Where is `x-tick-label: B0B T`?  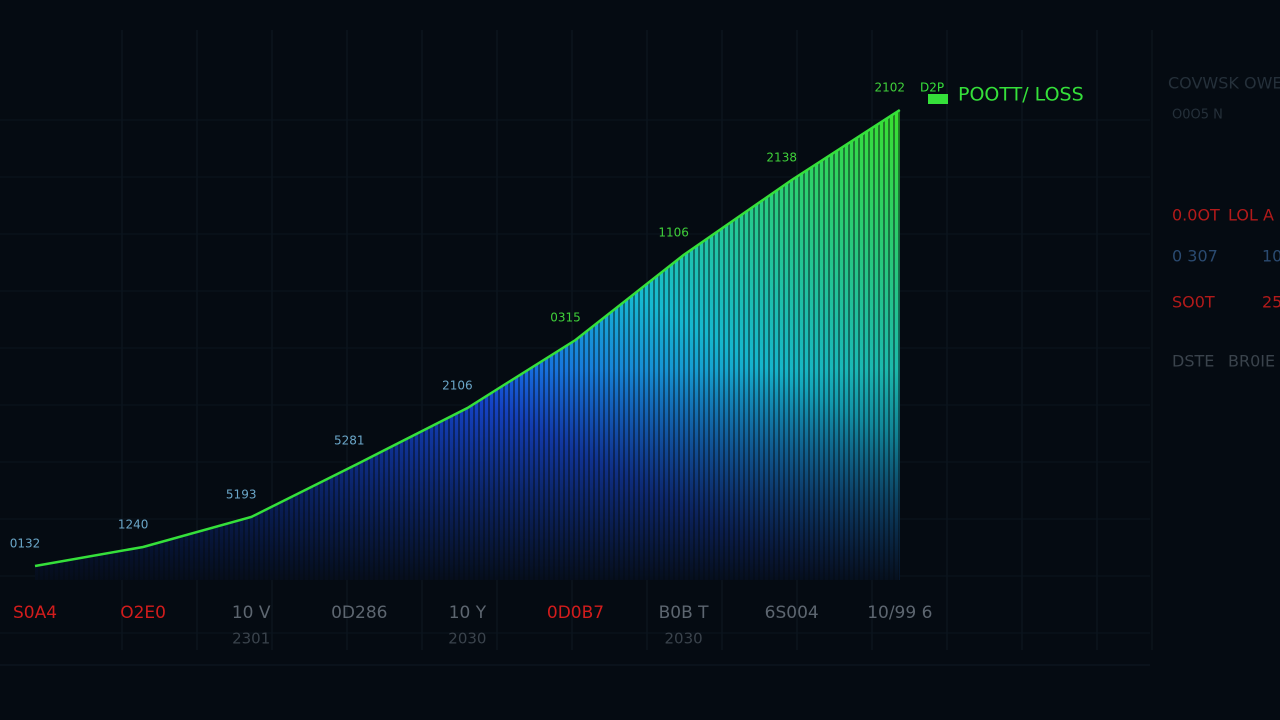 x-tick-label: B0B T is located at coordinates (684, 613).